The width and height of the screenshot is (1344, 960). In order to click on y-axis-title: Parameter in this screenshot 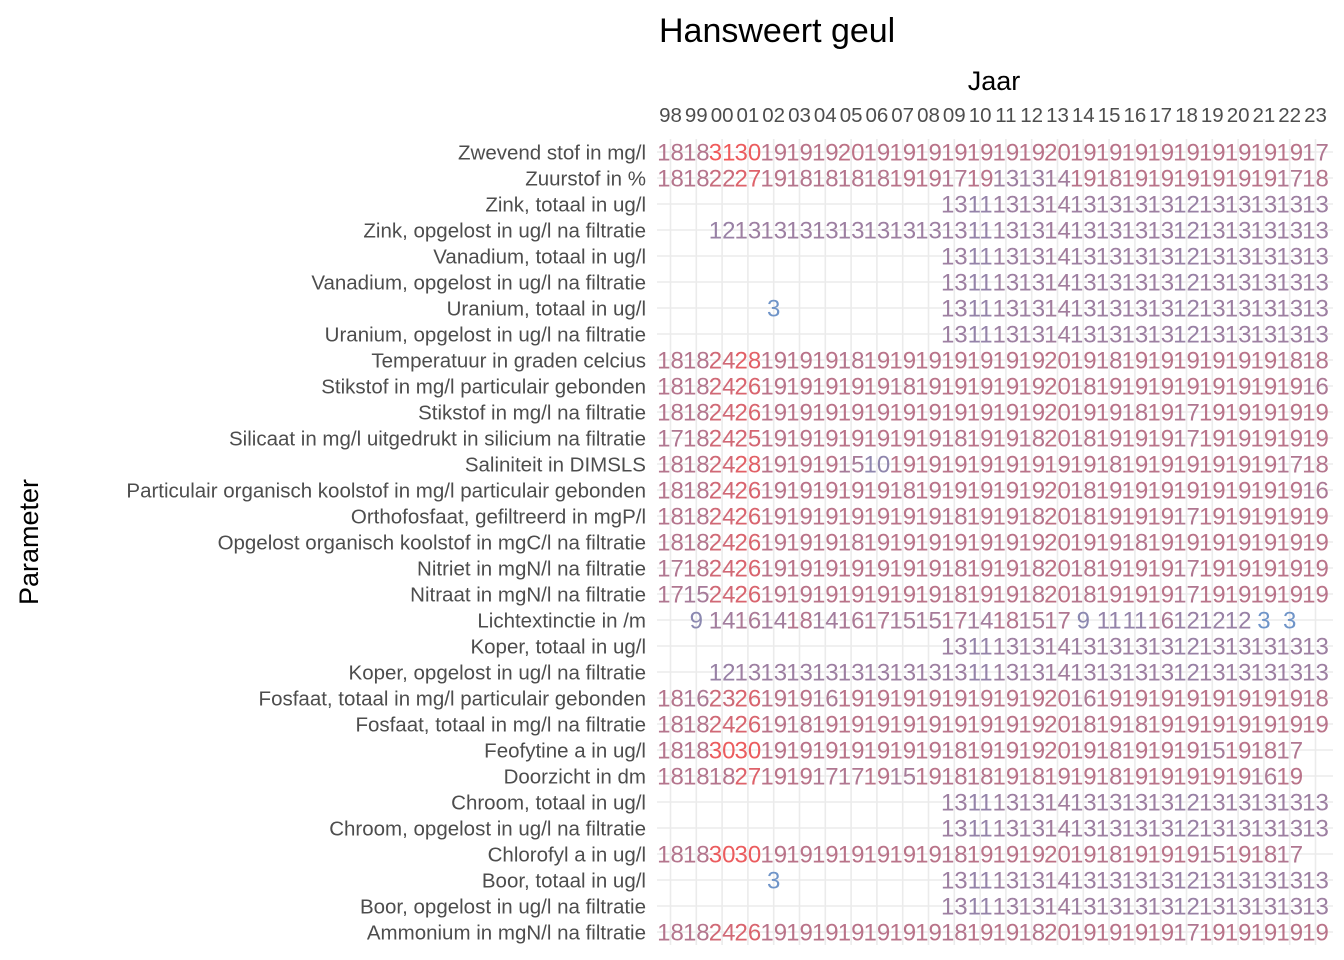, I will do `click(29, 542)`.